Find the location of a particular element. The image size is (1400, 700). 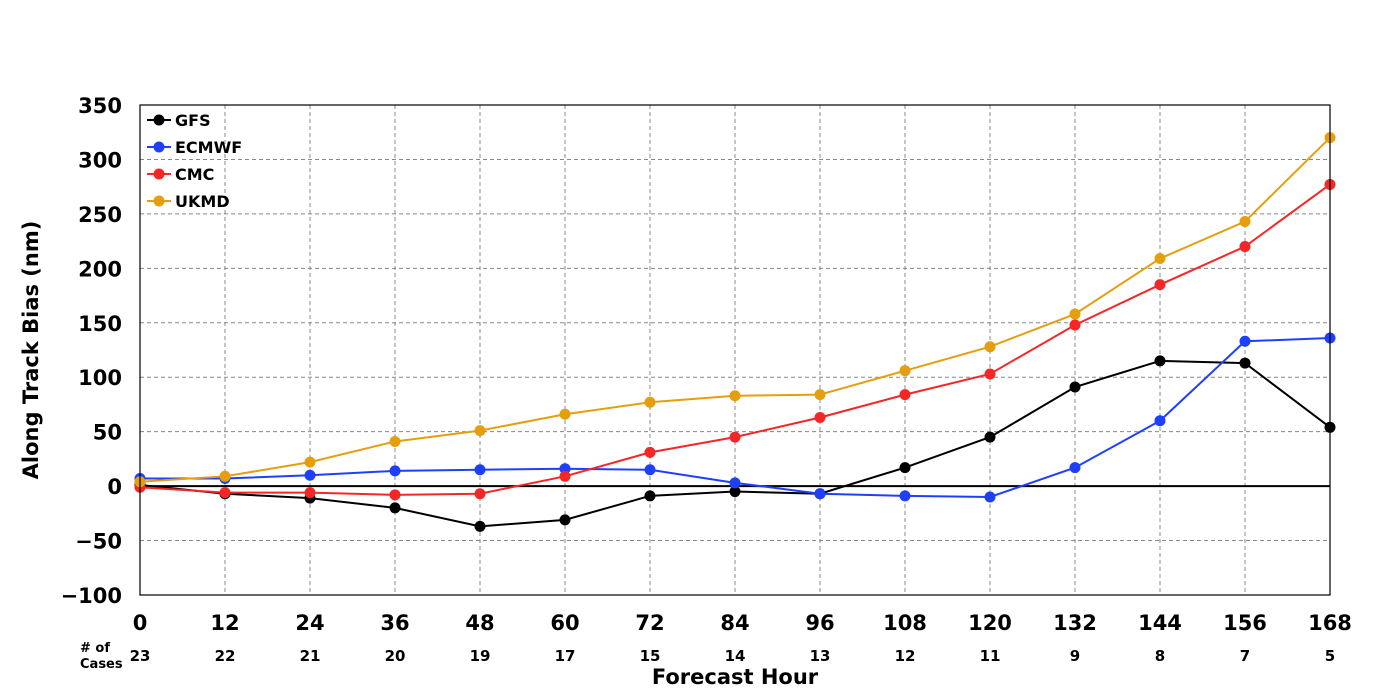

y-tick-label: 350 is located at coordinates (100, 106).